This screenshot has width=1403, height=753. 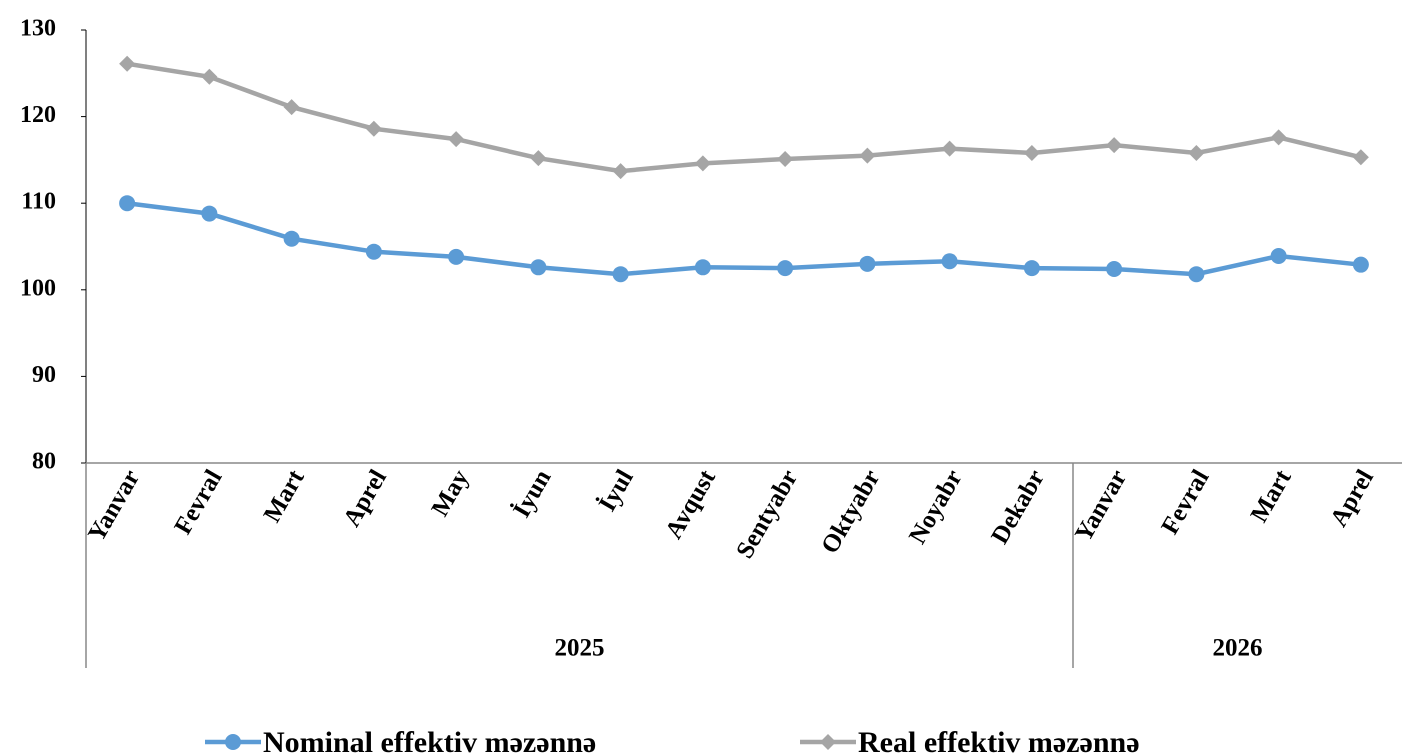 What do you see at coordinates (1018, 506) in the screenshot?
I see `x-tick-label: Dekabr` at bounding box center [1018, 506].